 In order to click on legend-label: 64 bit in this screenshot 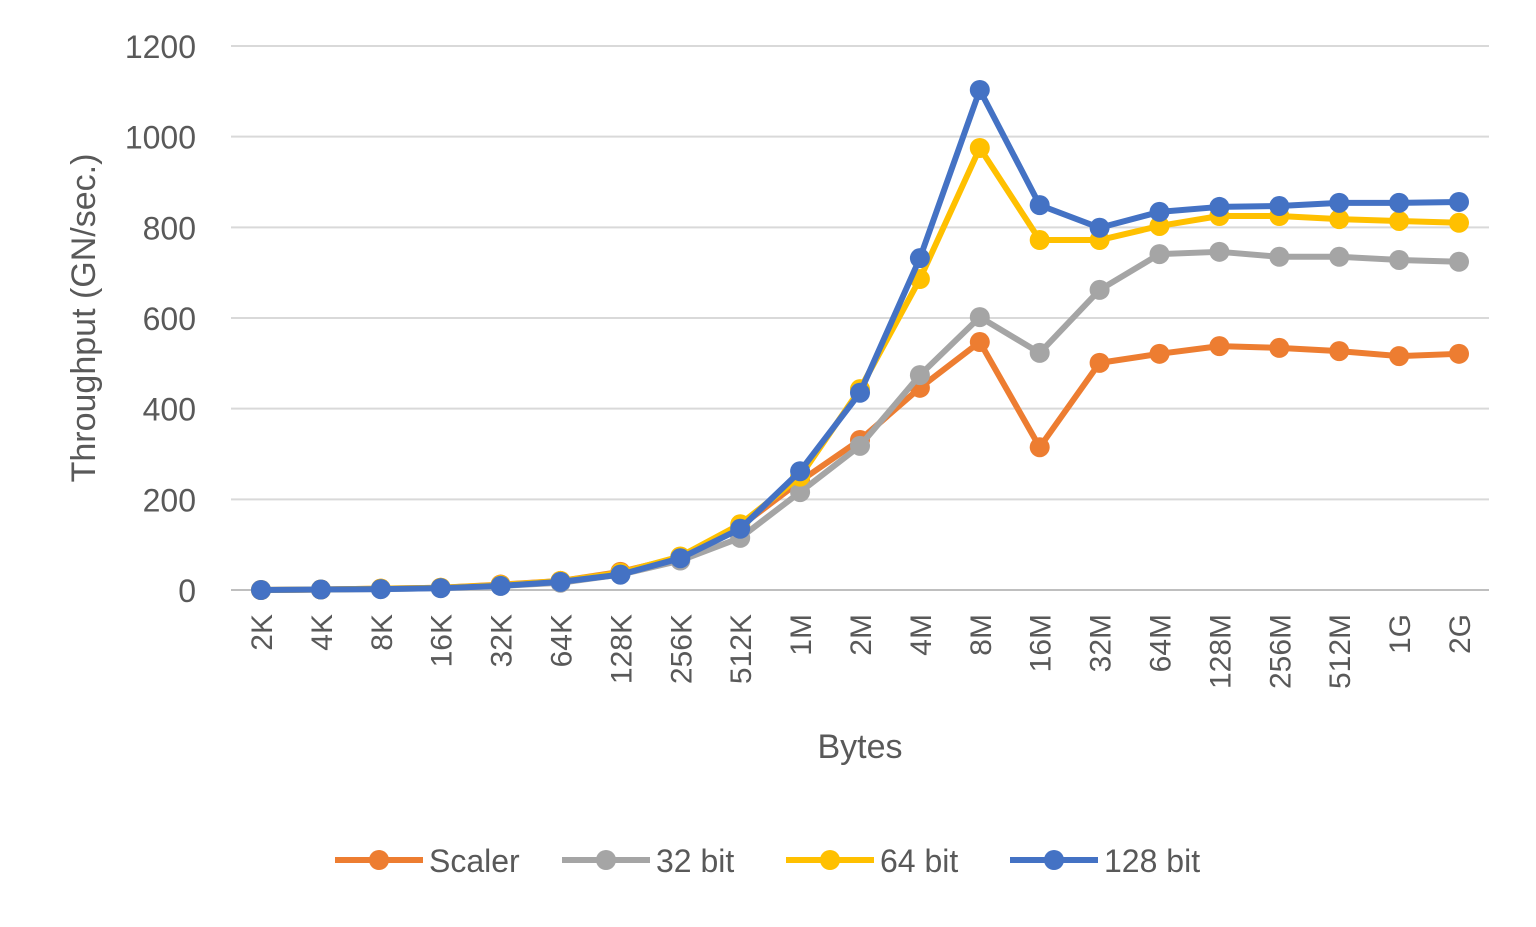, I will do `click(919, 861)`.